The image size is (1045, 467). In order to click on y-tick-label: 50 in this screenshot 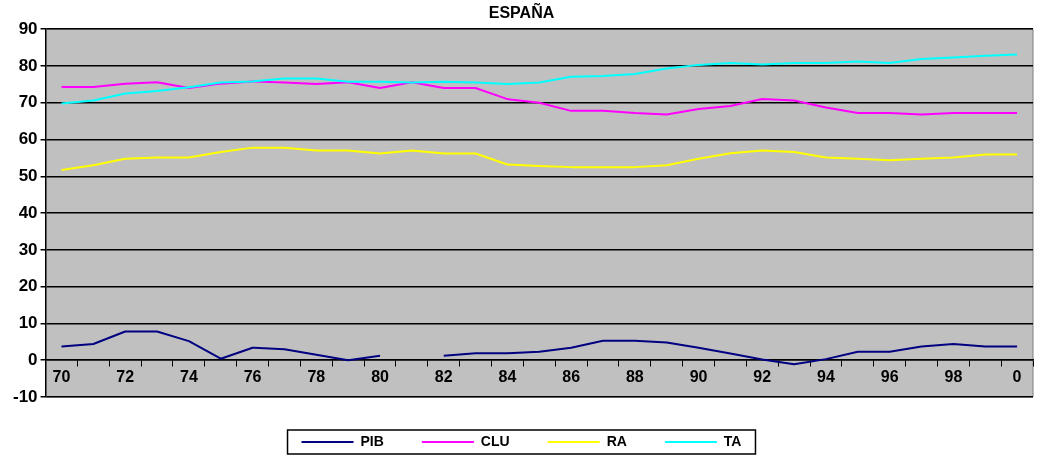, I will do `click(28, 176)`.